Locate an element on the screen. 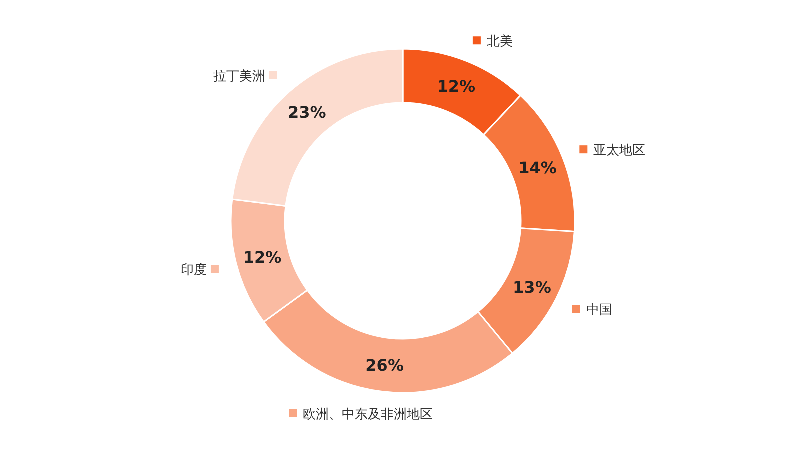 The height and width of the screenshot is (450, 800). slice-label: 印度 is located at coordinates (193, 270).